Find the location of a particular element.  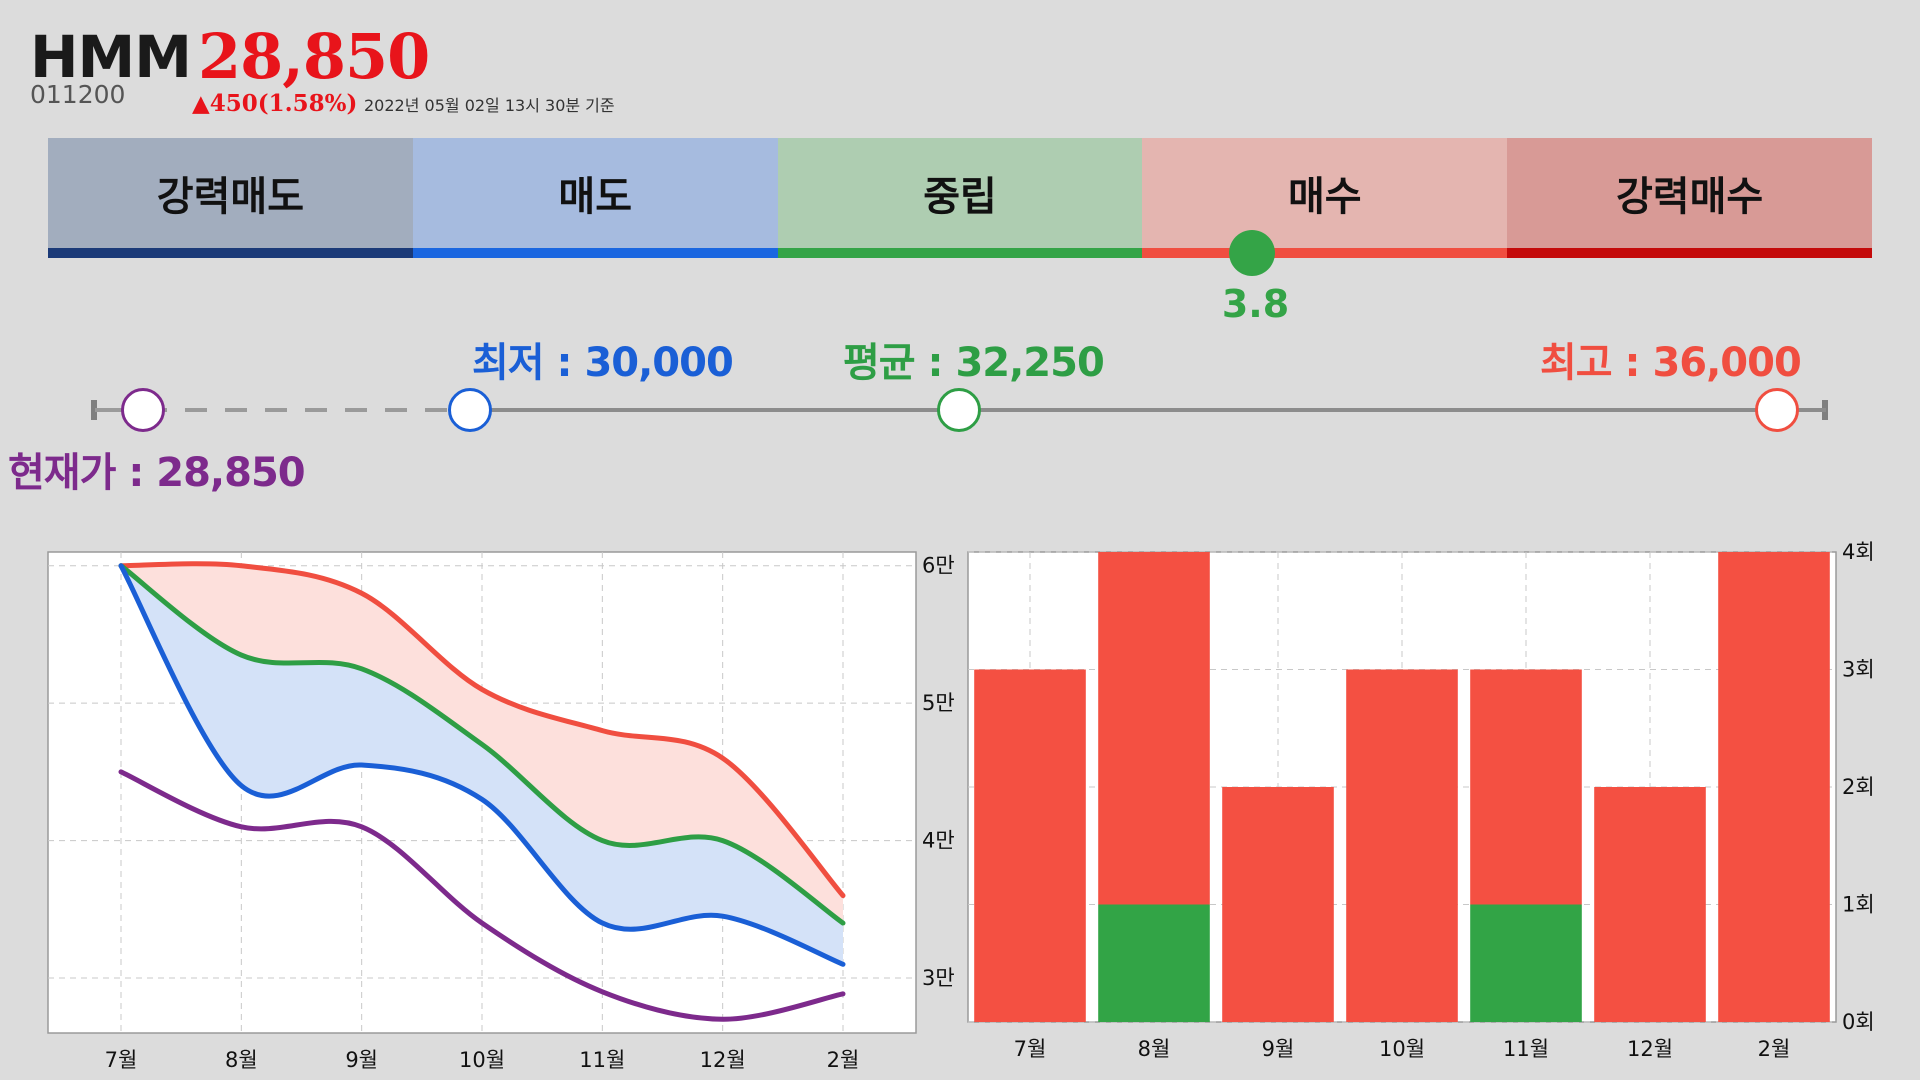

rating-label: 강력매도 is located at coordinates (230, 197).